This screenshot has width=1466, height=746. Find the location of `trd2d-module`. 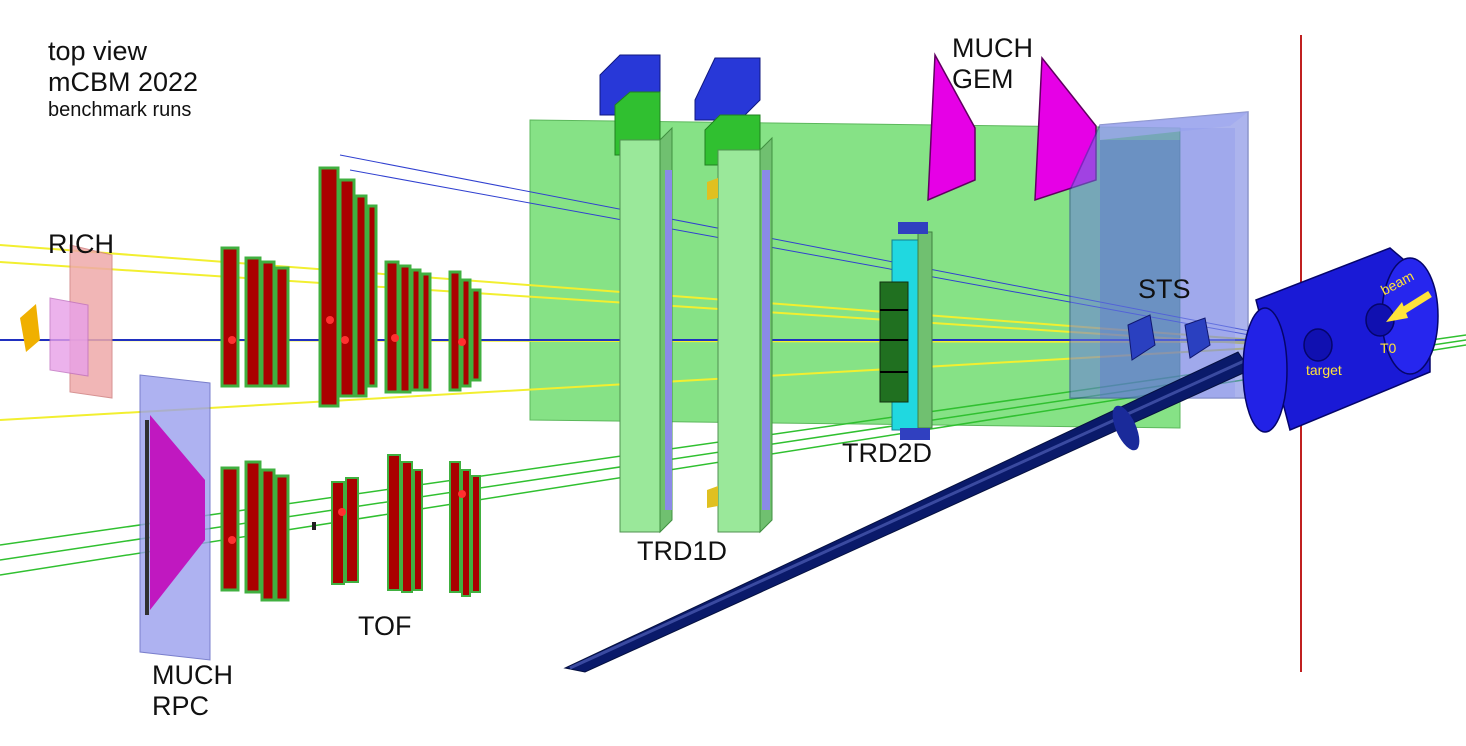

trd2d-module is located at coordinates (906, 331).